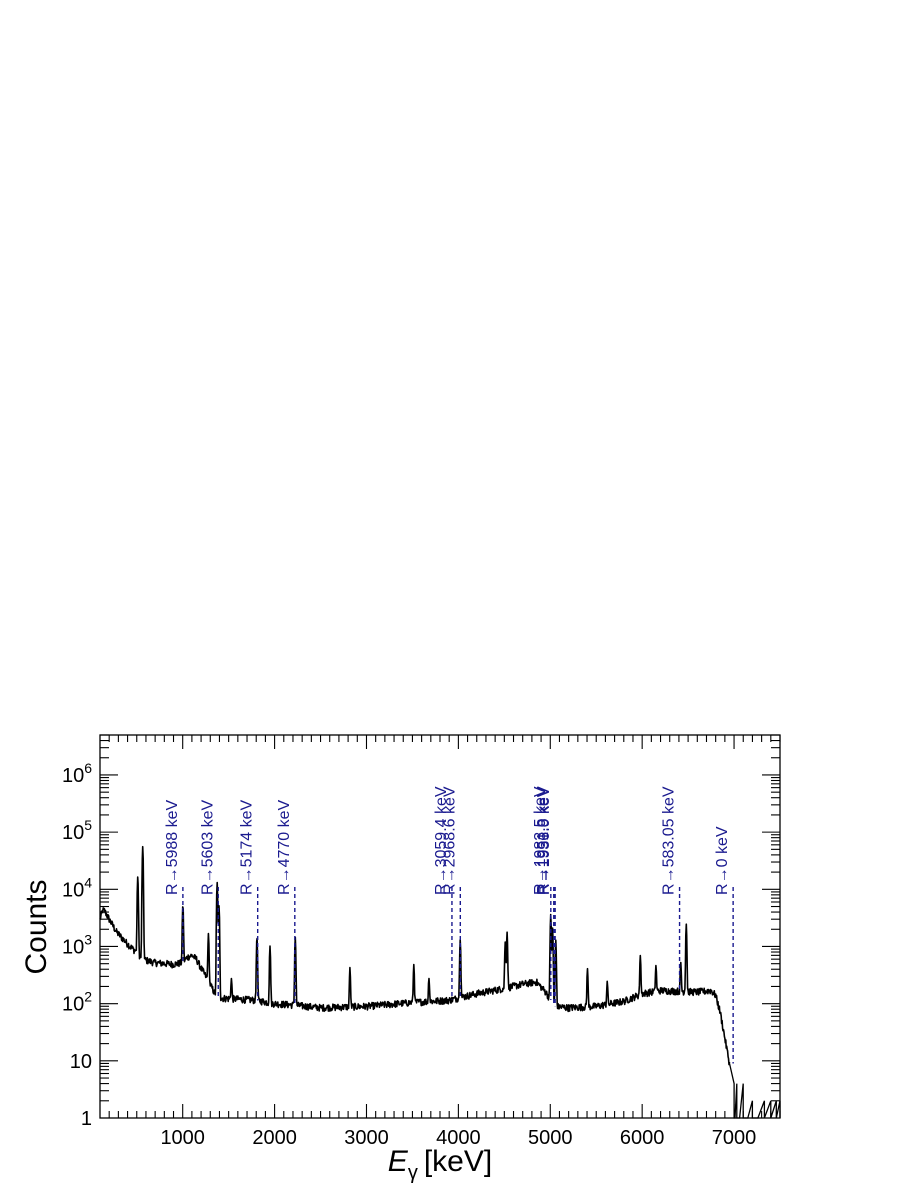 The width and height of the screenshot is (918, 1187). I want to click on transition-label: R→1936.9 keV, so click(544, 840).